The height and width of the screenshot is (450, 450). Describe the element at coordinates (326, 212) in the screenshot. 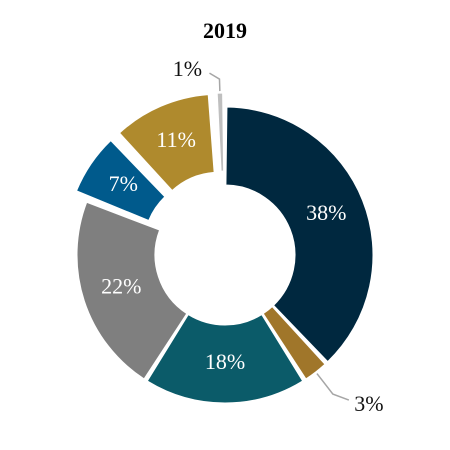

I see `slice-label-0: 38%` at that location.